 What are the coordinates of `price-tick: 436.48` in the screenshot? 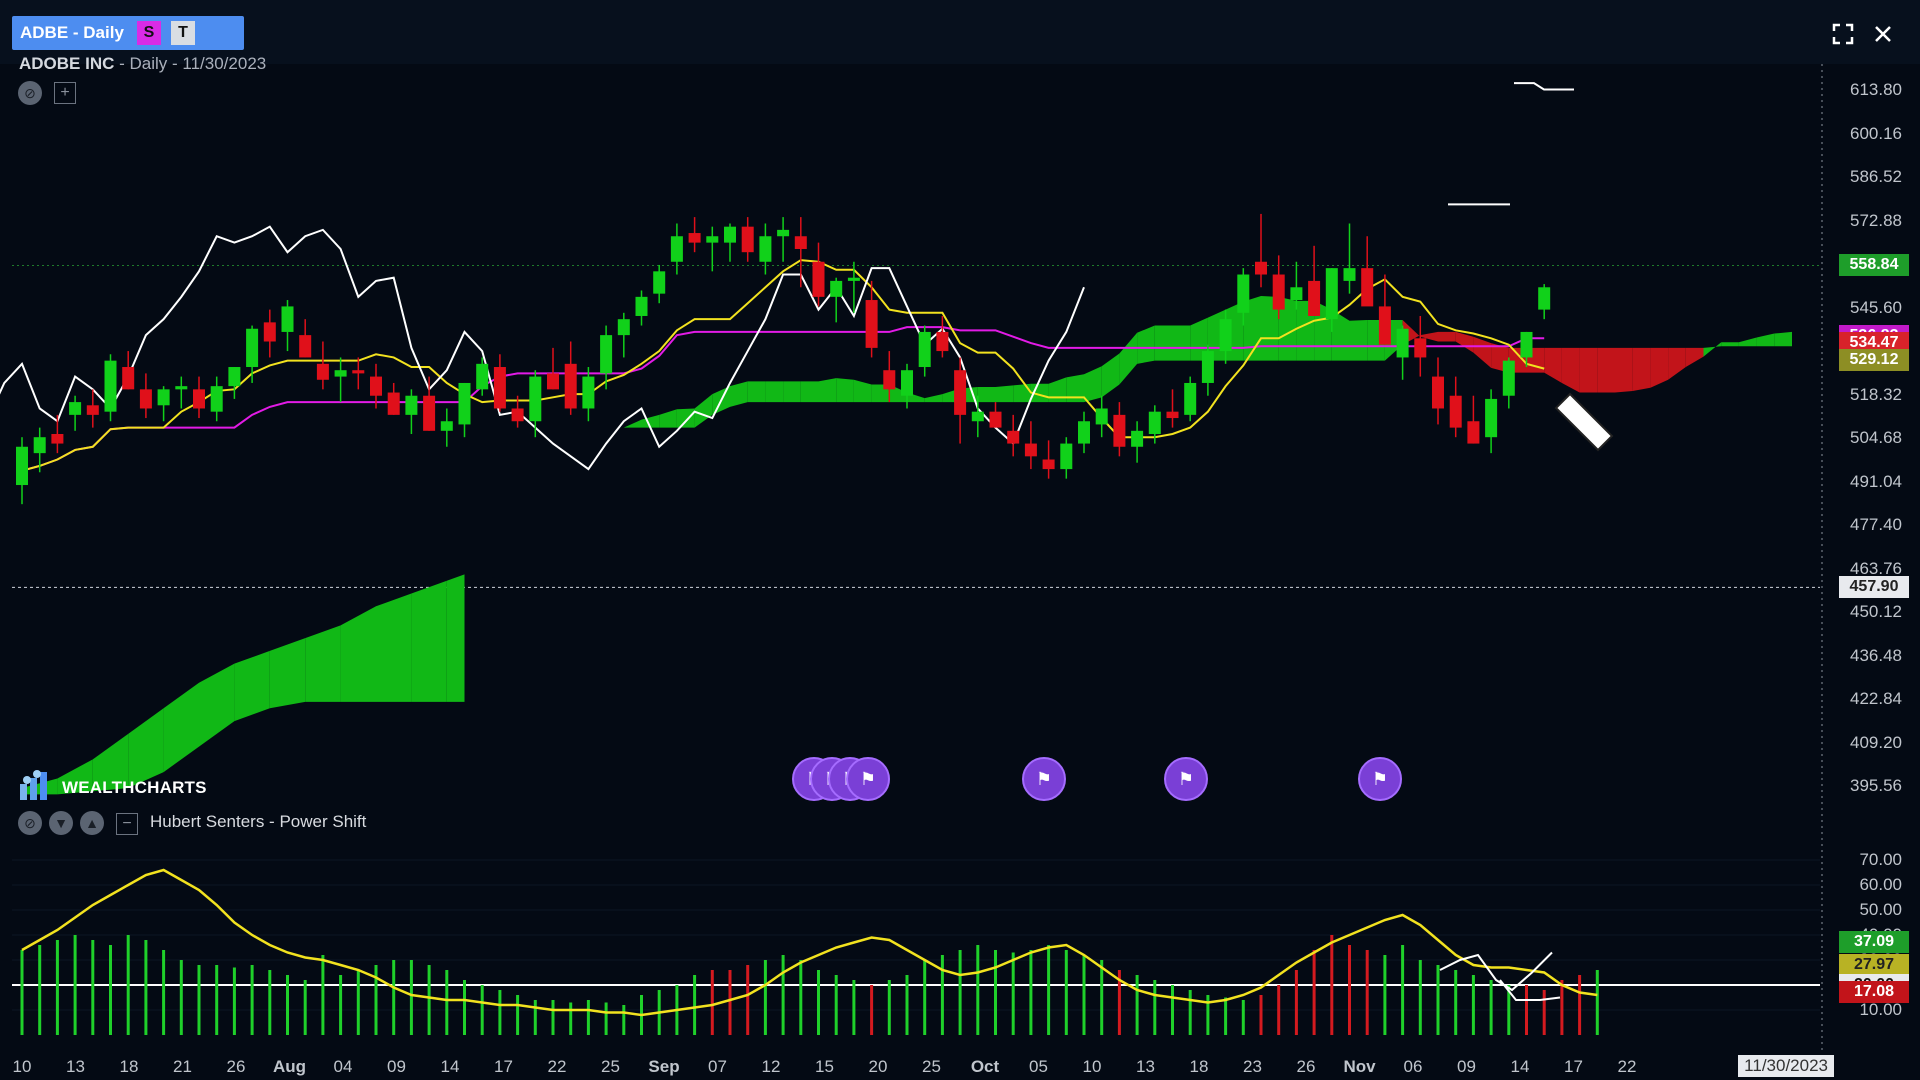 It's located at (1876, 655).